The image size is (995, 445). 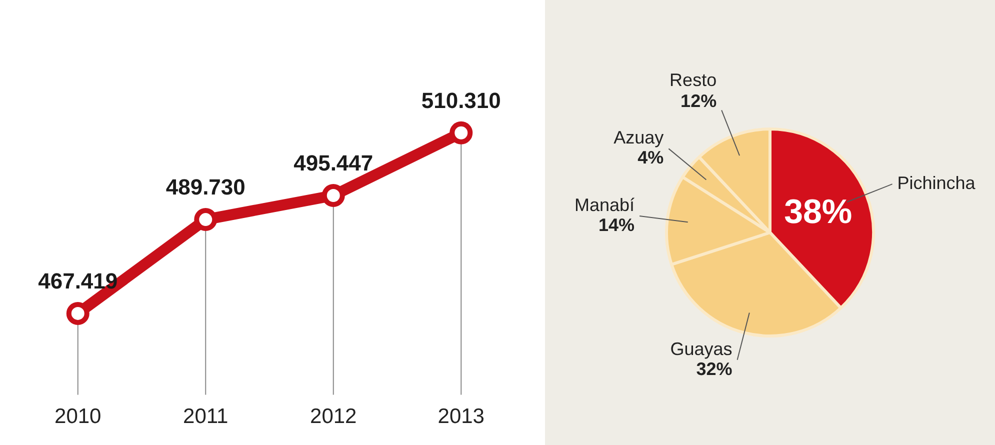 What do you see at coordinates (818, 211) in the screenshot?
I see `data-label: 38%` at bounding box center [818, 211].